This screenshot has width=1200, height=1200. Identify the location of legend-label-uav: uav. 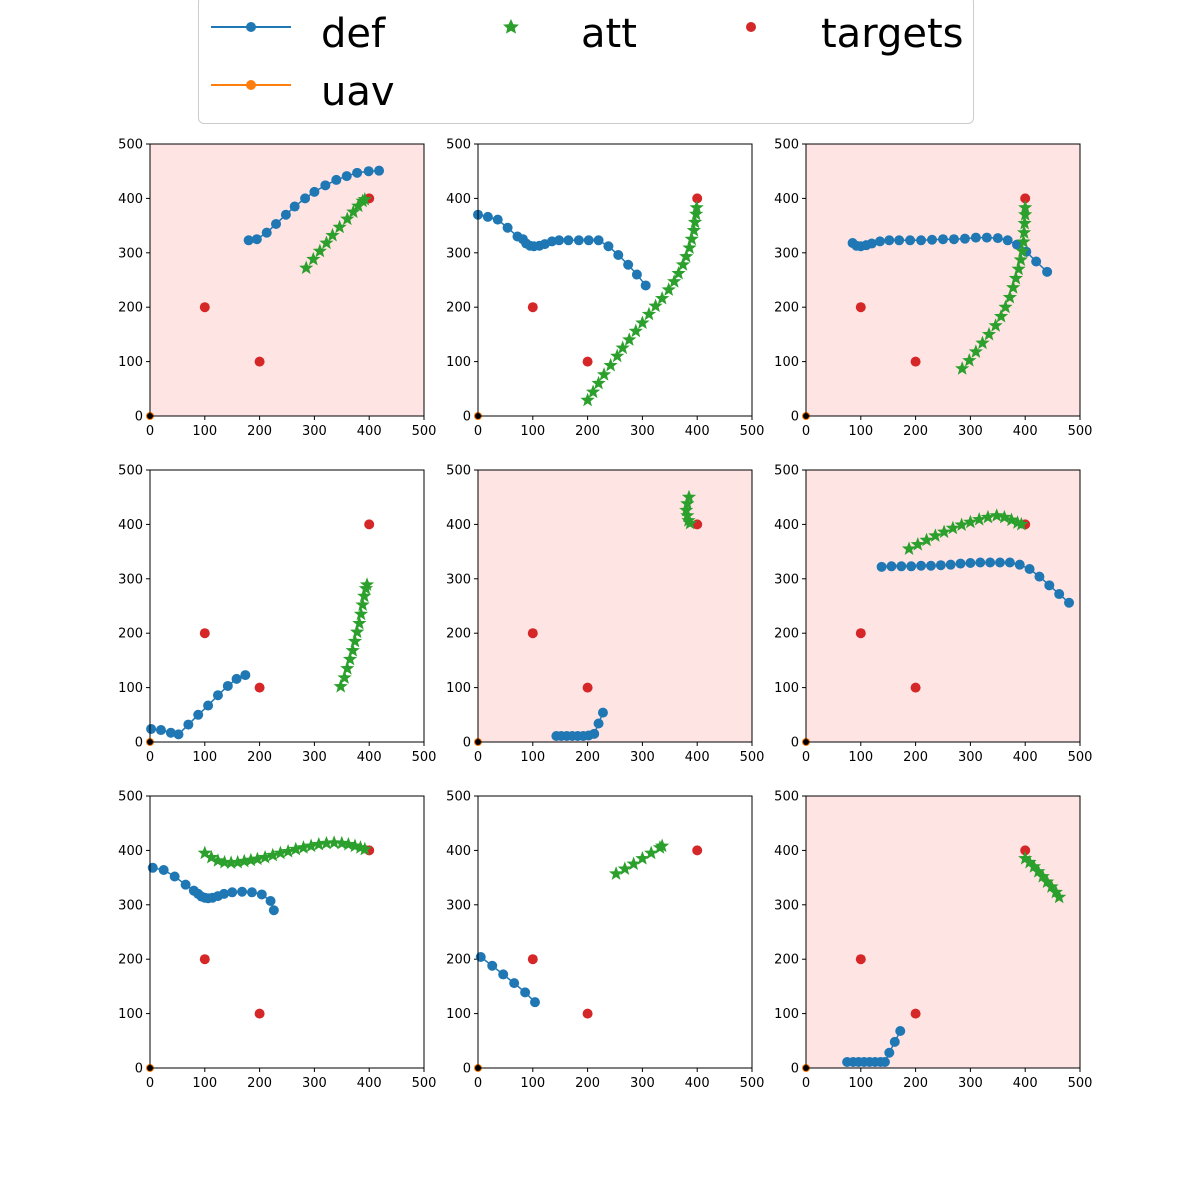
(358, 92).